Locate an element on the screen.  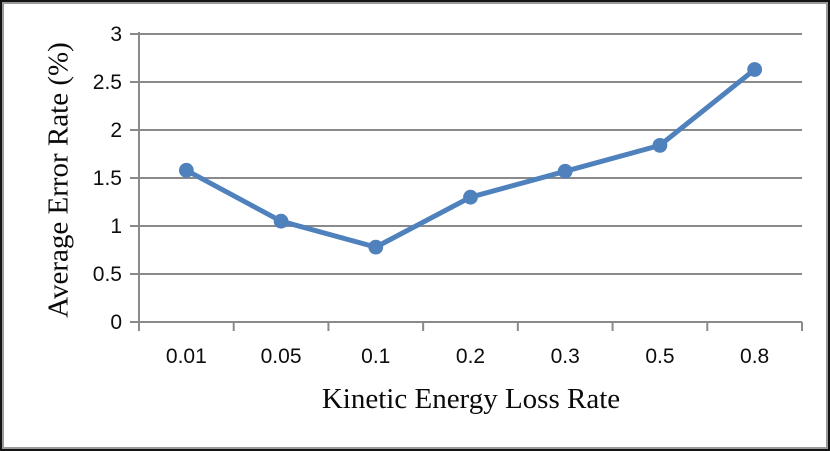
x-tick-label: 0.01 is located at coordinates (186, 356).